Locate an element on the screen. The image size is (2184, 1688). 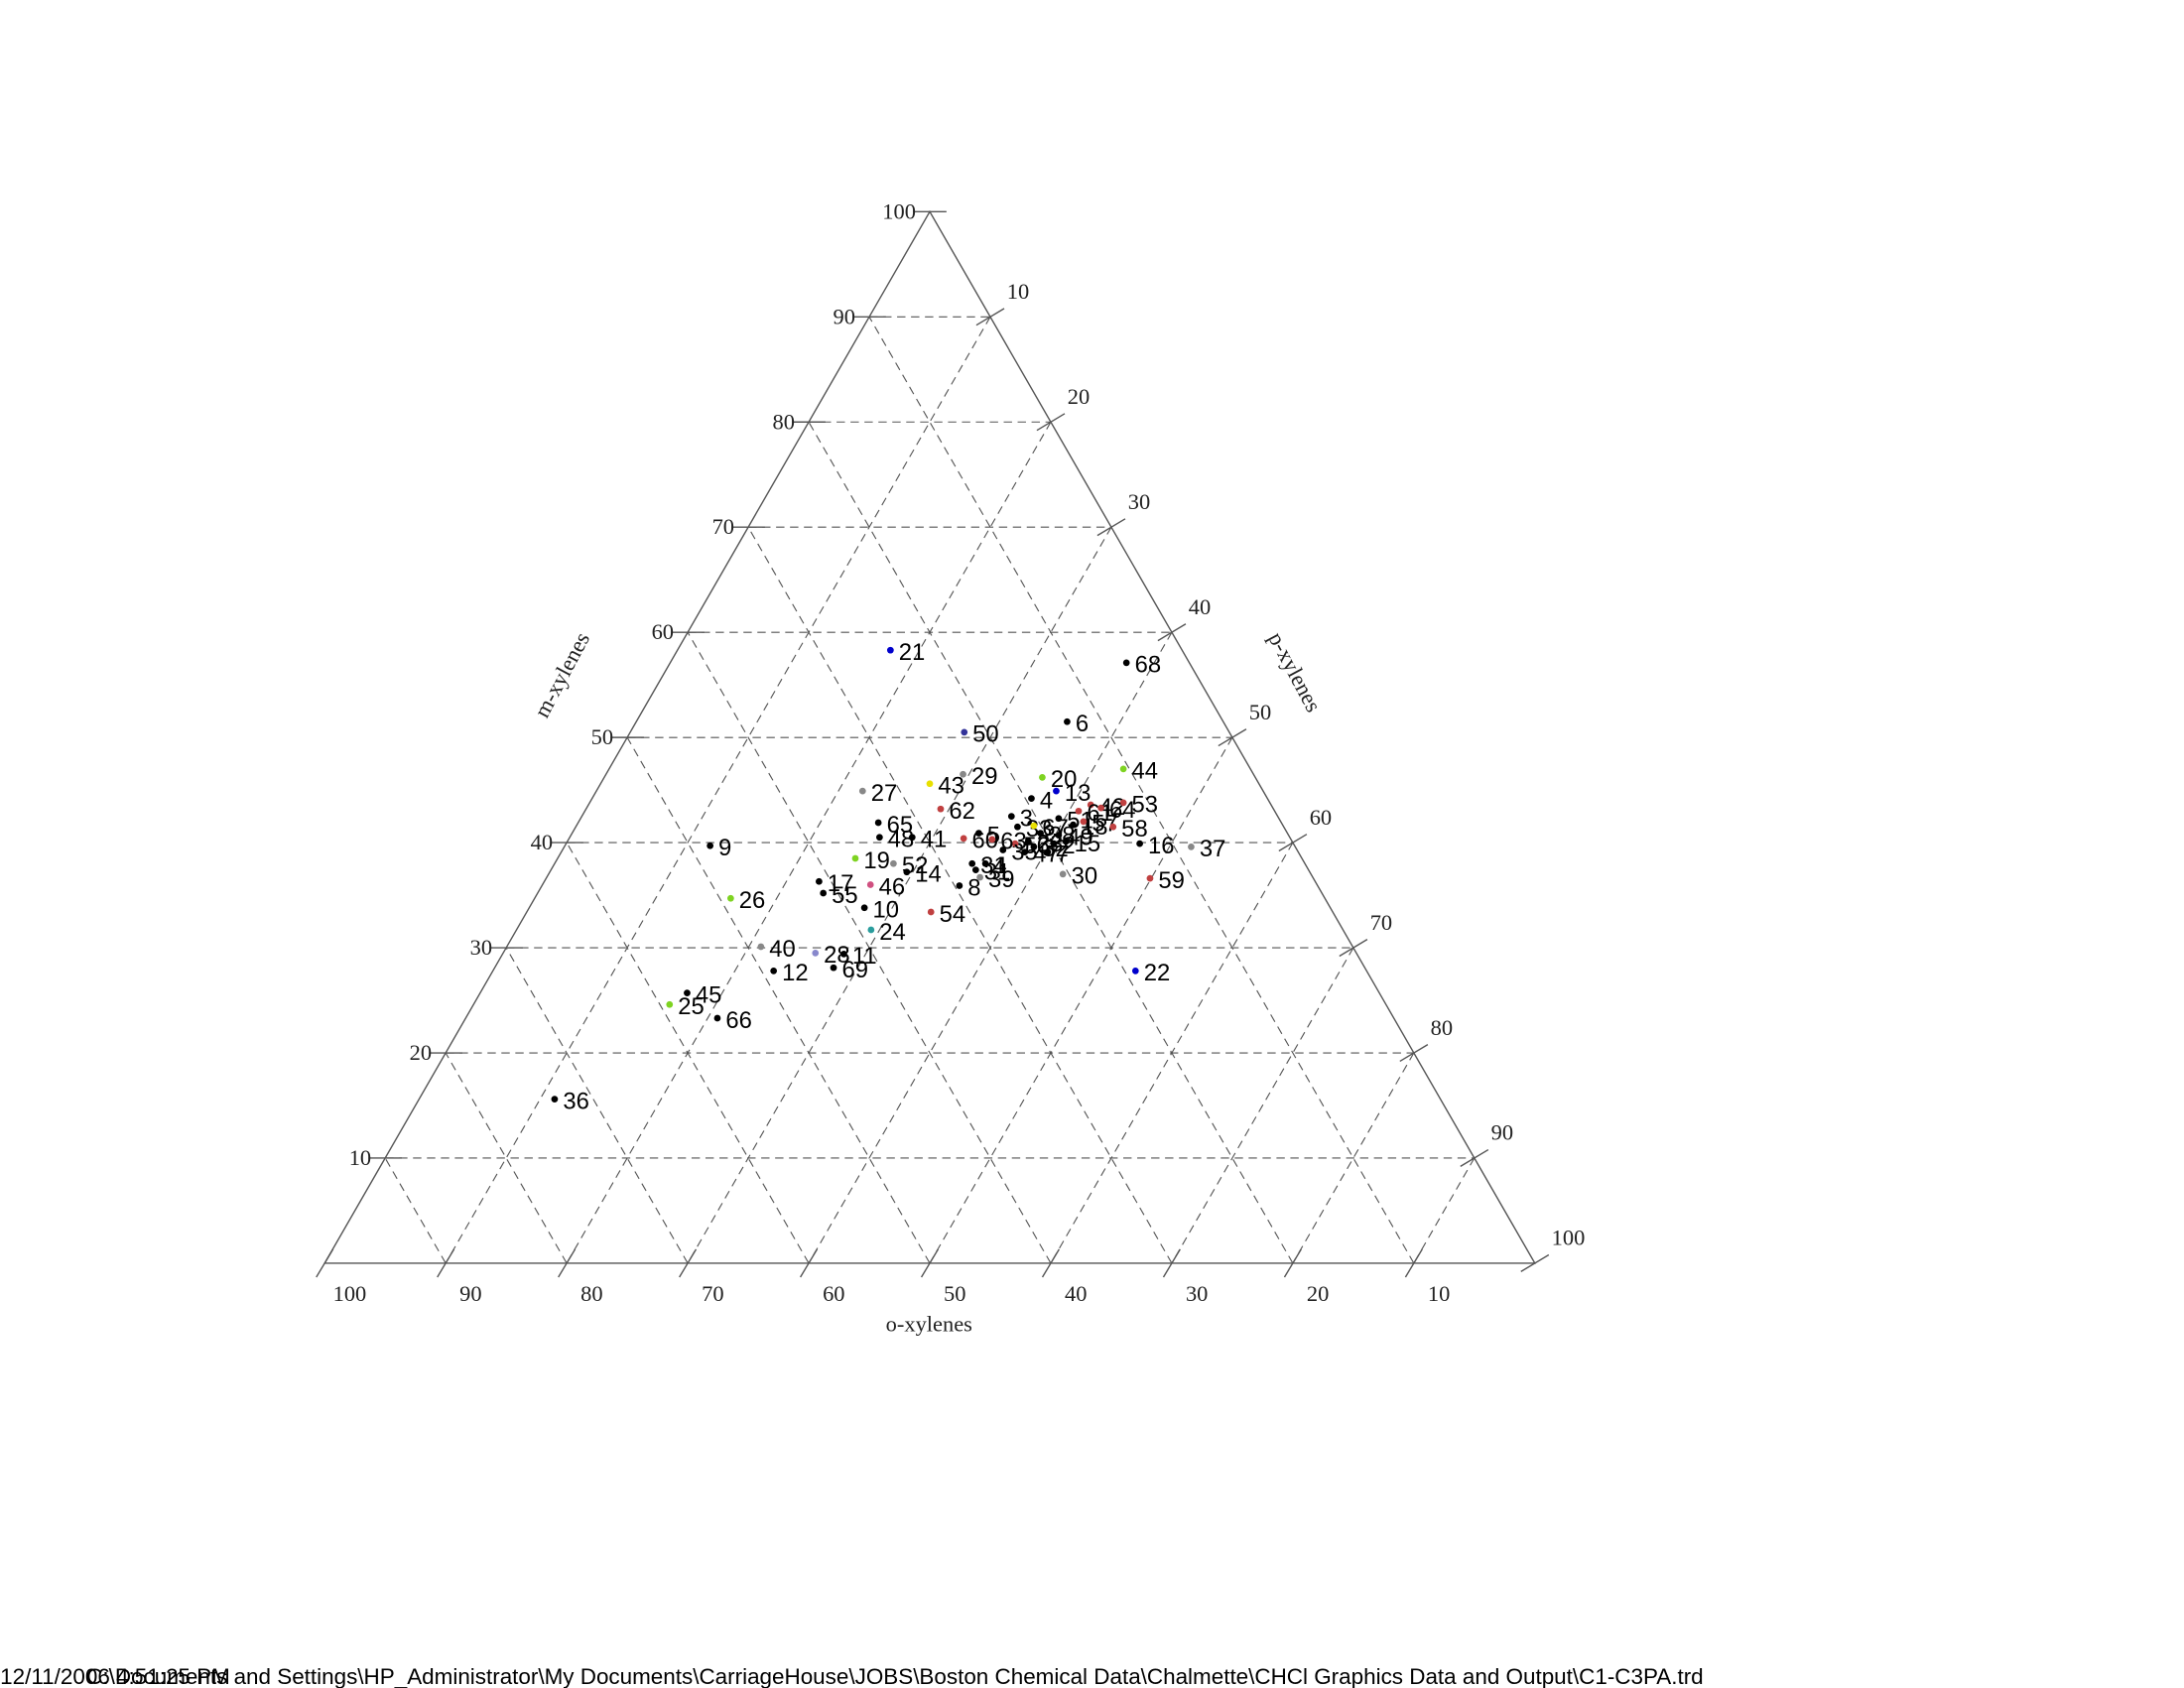
footer-date: 12/11/2006 4:51:25 PM is located at coordinates (115, 1676).